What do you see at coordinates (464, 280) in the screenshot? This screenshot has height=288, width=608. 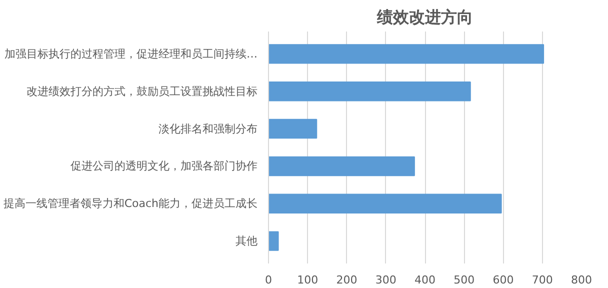 I see `x-tick-label: 500` at bounding box center [464, 280].